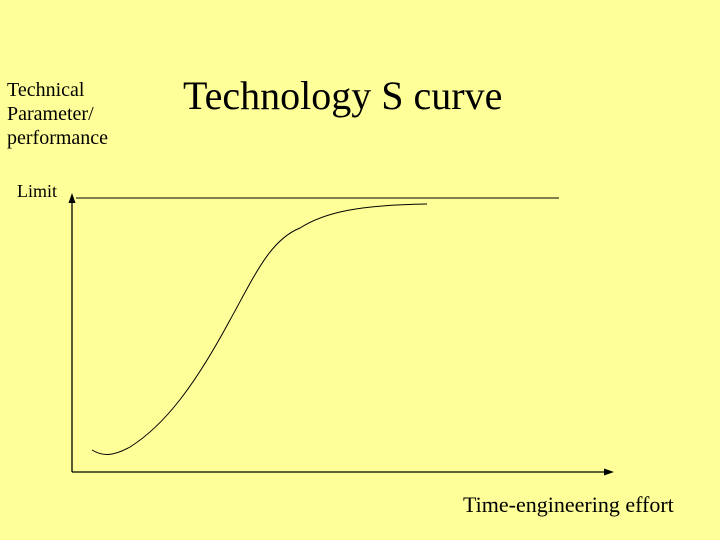  I want to click on y-axis-label-line-2: Parameter/, so click(50, 114).